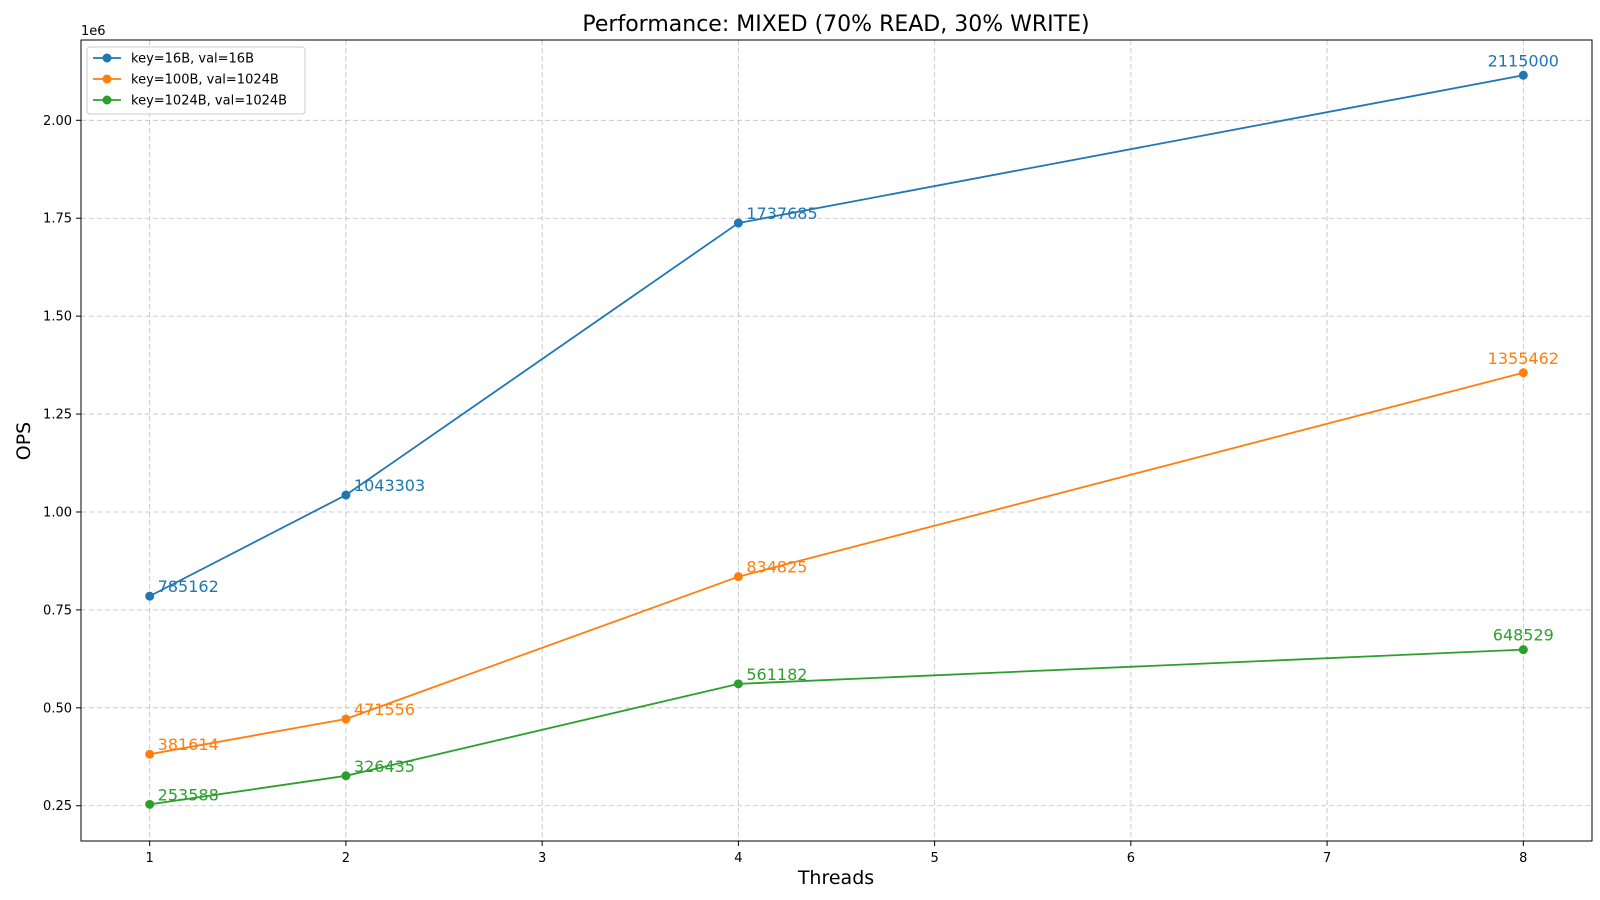 This screenshot has width=1600, height=900. I want to click on data-label: 648529, so click(1523, 635).